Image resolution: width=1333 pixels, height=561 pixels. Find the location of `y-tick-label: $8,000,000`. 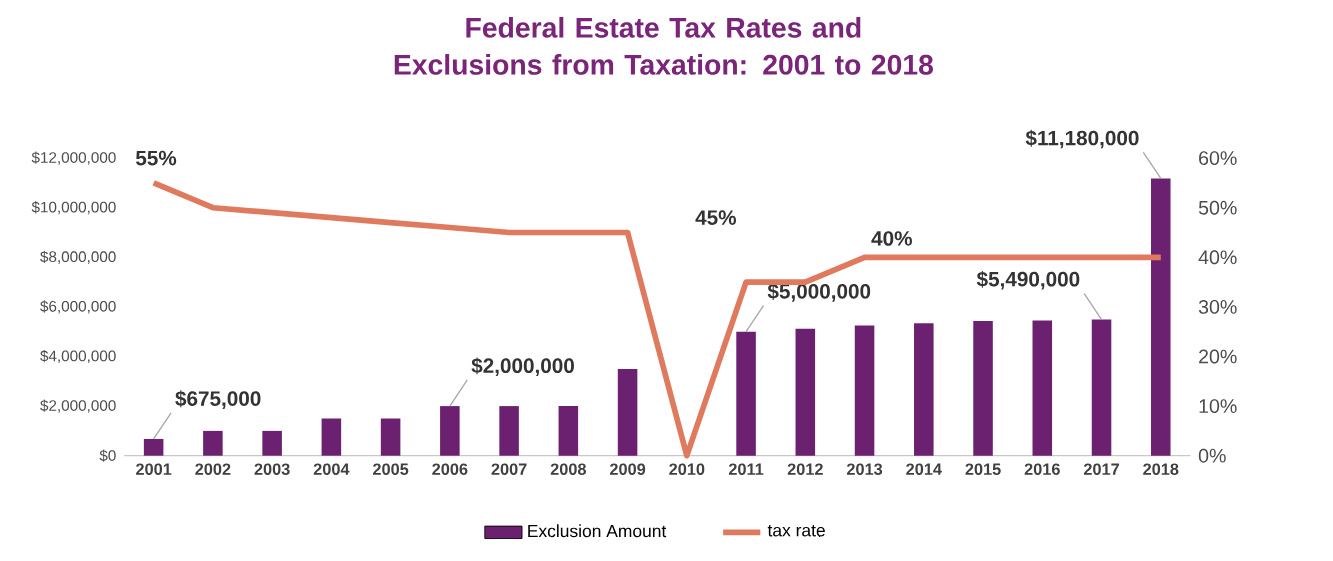

y-tick-label: $8,000,000 is located at coordinates (78, 257).